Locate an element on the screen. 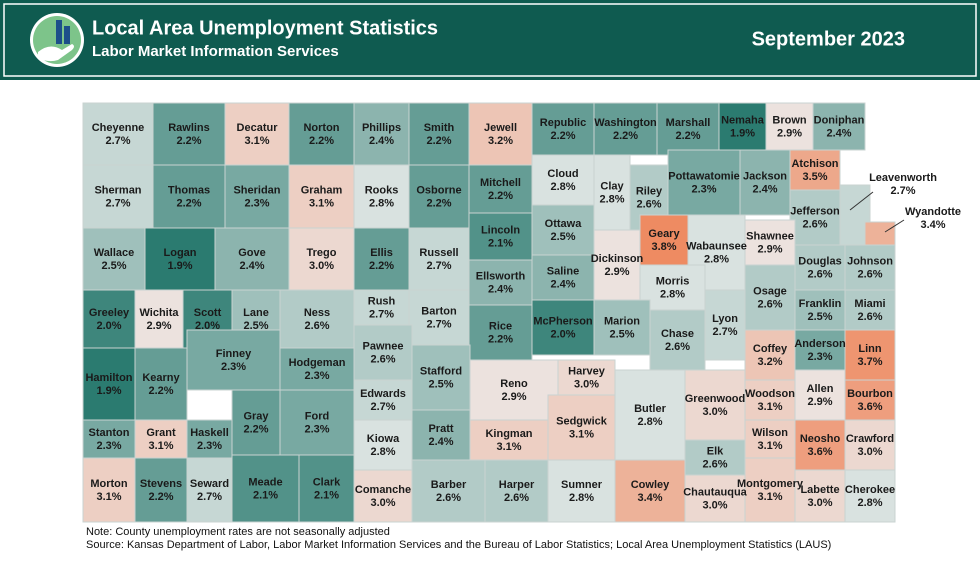 The image size is (980, 566). county-name: Doniphan is located at coordinates (839, 120).